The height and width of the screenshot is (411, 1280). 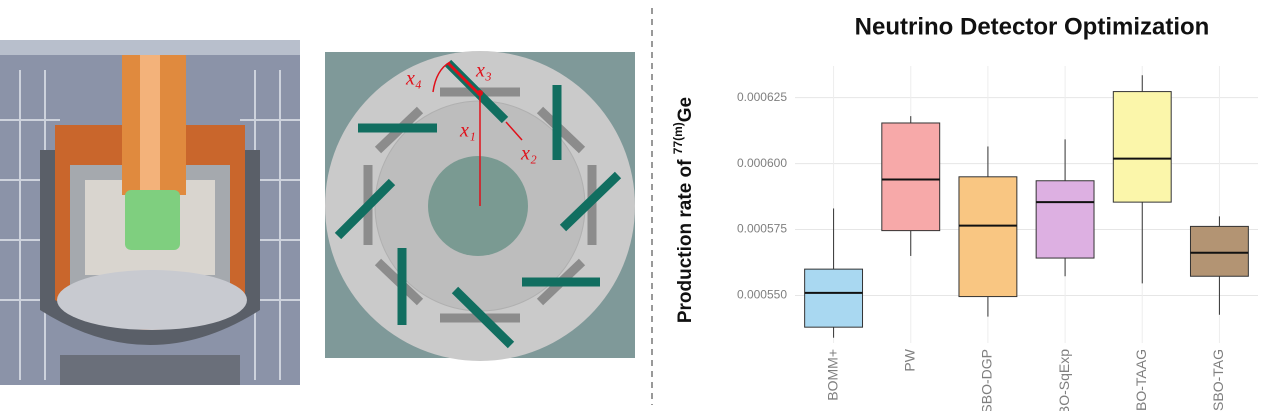 What do you see at coordinates (685, 238) in the screenshot?
I see `y-axis-label-text: Production rate of` at bounding box center [685, 238].